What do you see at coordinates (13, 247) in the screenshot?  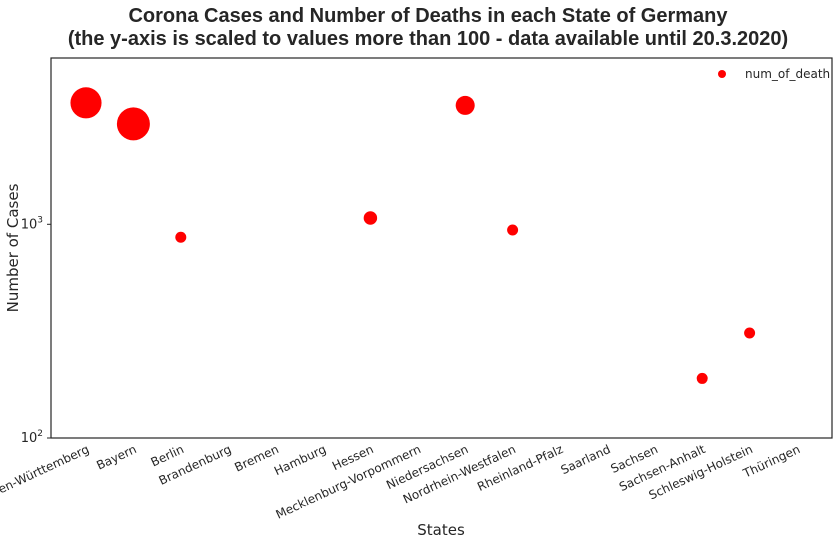 I see `y-axis-label: Number of Cases` at bounding box center [13, 247].